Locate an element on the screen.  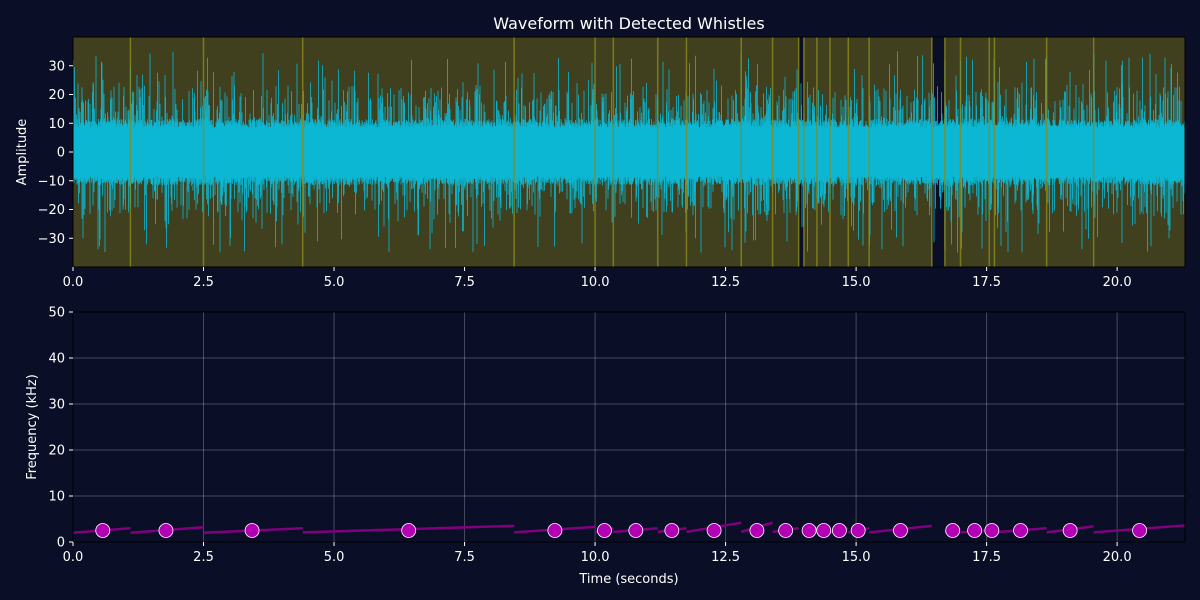
waveform-y-ticks: 30 20 10 0 −10 −20 −30 is located at coordinates (55, 153).